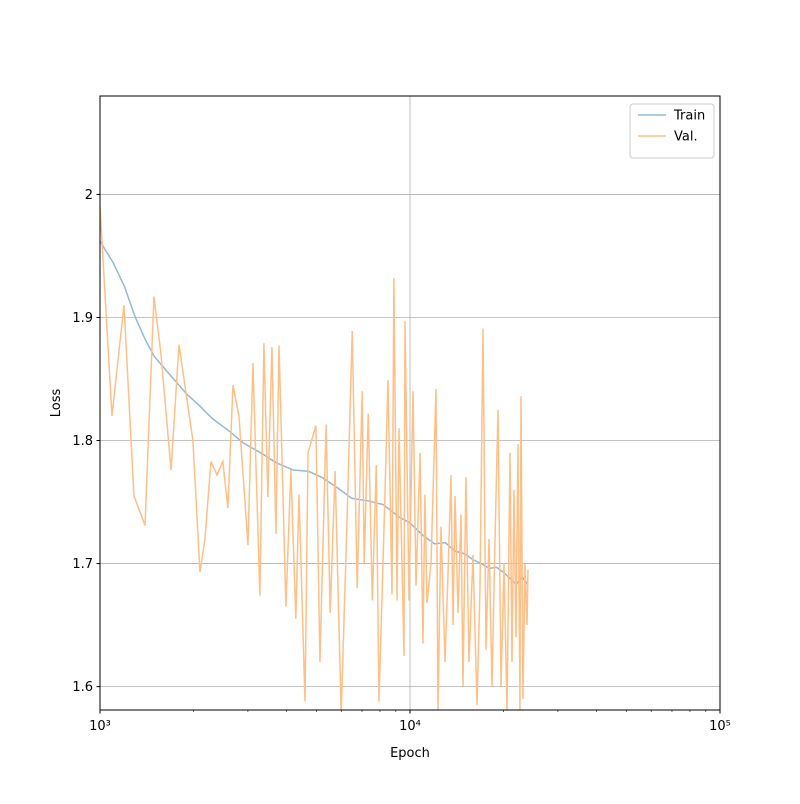 The width and height of the screenshot is (800, 804). Describe the element at coordinates (82, 318) in the screenshot. I see `y-tick-label: 1.9` at that location.